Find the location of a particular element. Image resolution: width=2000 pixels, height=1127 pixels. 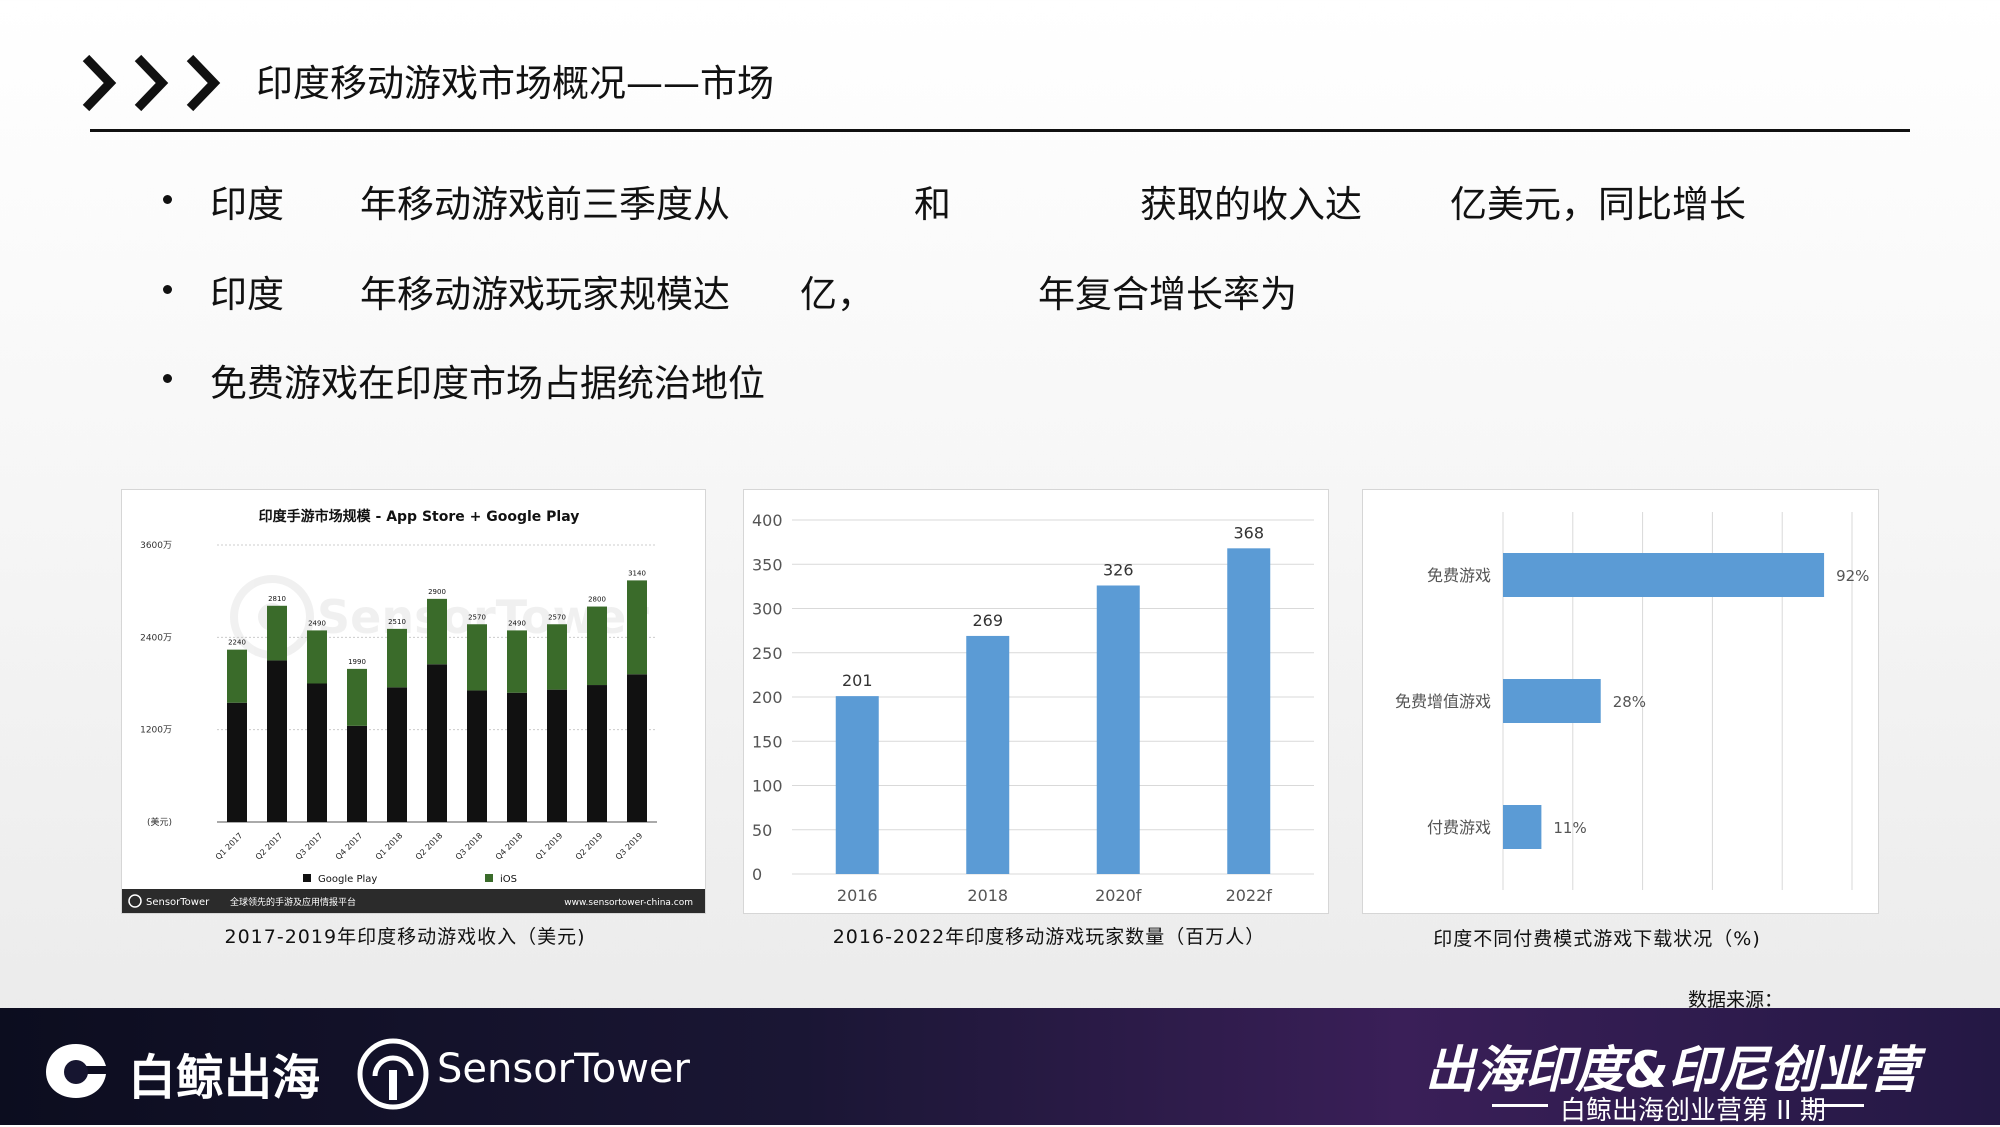

footer-tagline: 全球领先的手游及应用情报平台 is located at coordinates (293, 902).